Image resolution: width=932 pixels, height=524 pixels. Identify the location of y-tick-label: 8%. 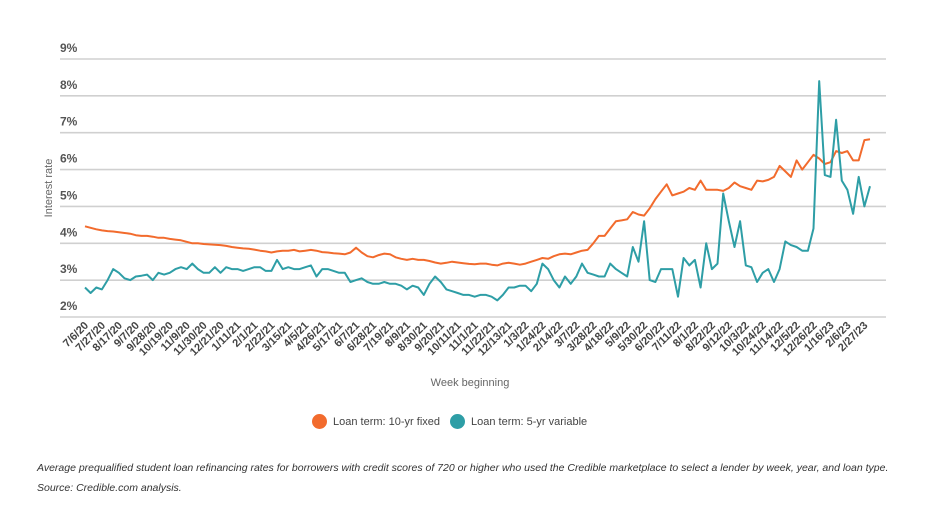
(69, 85).